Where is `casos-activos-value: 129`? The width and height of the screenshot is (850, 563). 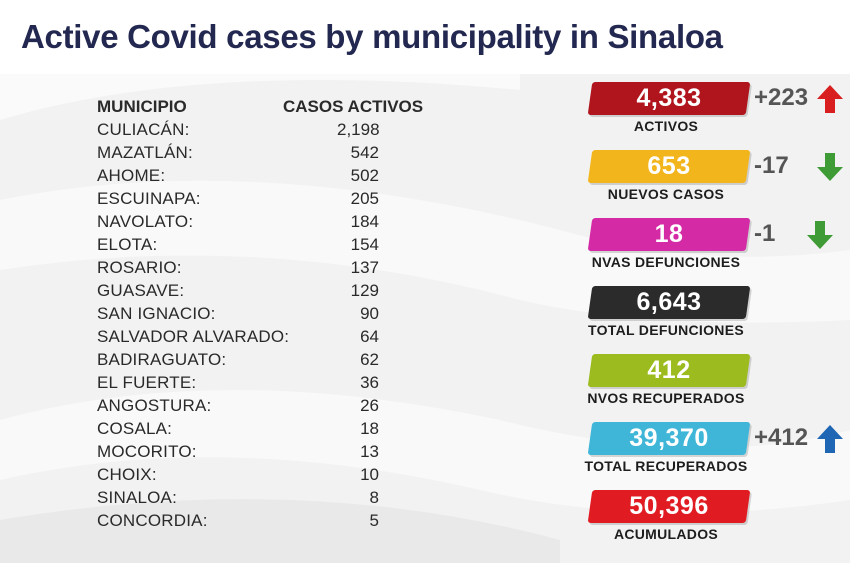
casos-activos-value: 129 is located at coordinates (364, 290).